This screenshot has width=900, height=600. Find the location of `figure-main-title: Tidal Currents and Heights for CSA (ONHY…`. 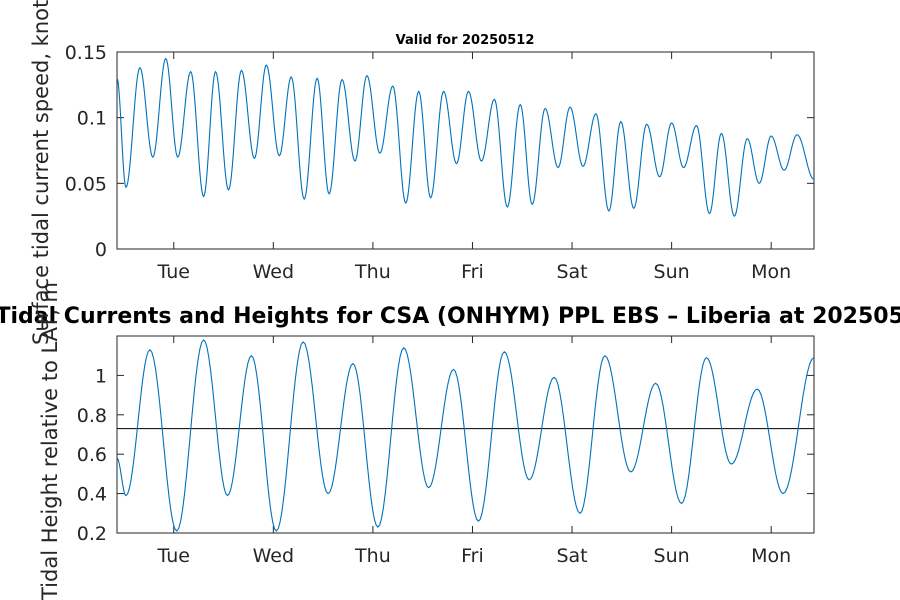

figure-main-title: Tidal Currents and Heights for CSA (ONHY… is located at coordinates (450, 316).